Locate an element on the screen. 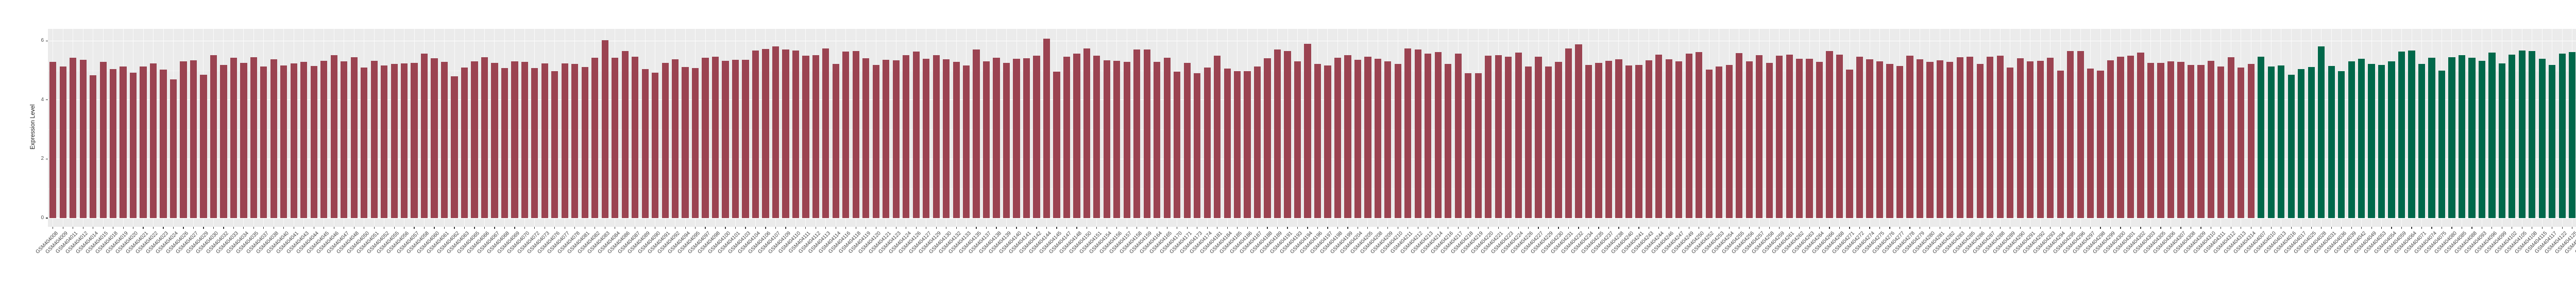 This screenshot has height=299, width=2576. bar-GSM404282 is located at coordinates (1950, 140).